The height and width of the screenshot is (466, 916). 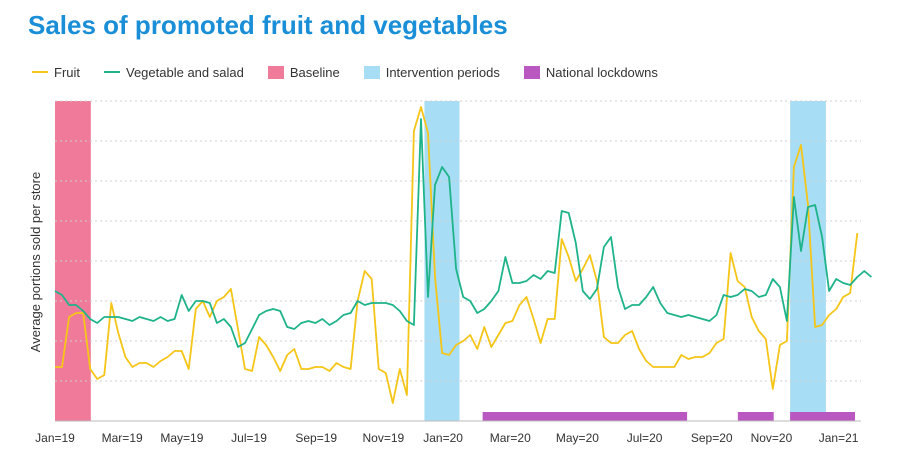 I want to click on x-tick-label-7: Mar=20, so click(x=510, y=438).